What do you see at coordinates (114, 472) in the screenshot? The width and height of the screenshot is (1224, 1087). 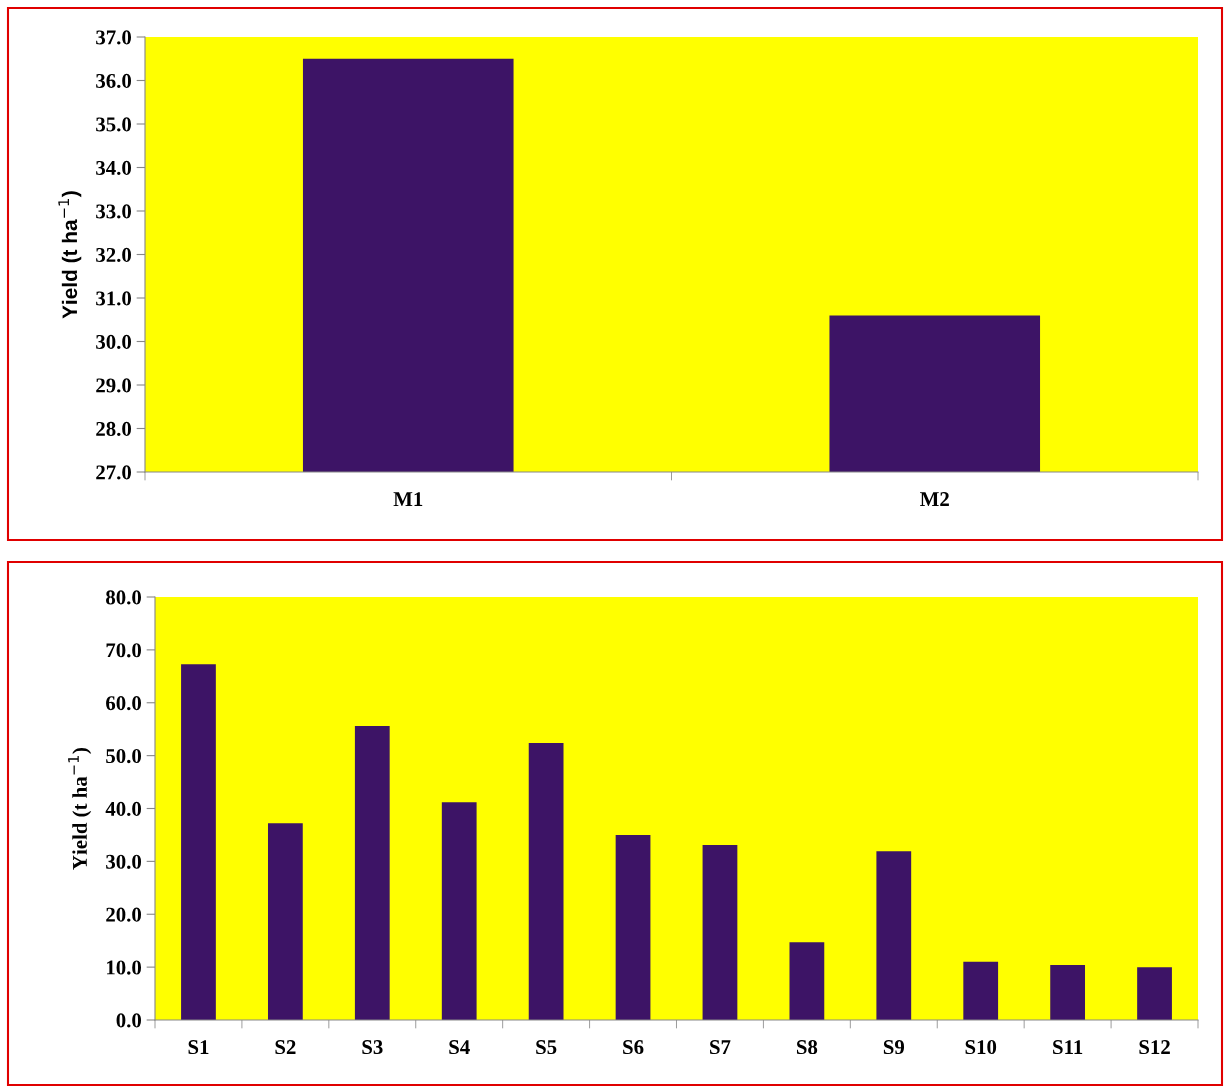 I see `y-tick-label: 27.0` at bounding box center [114, 472].